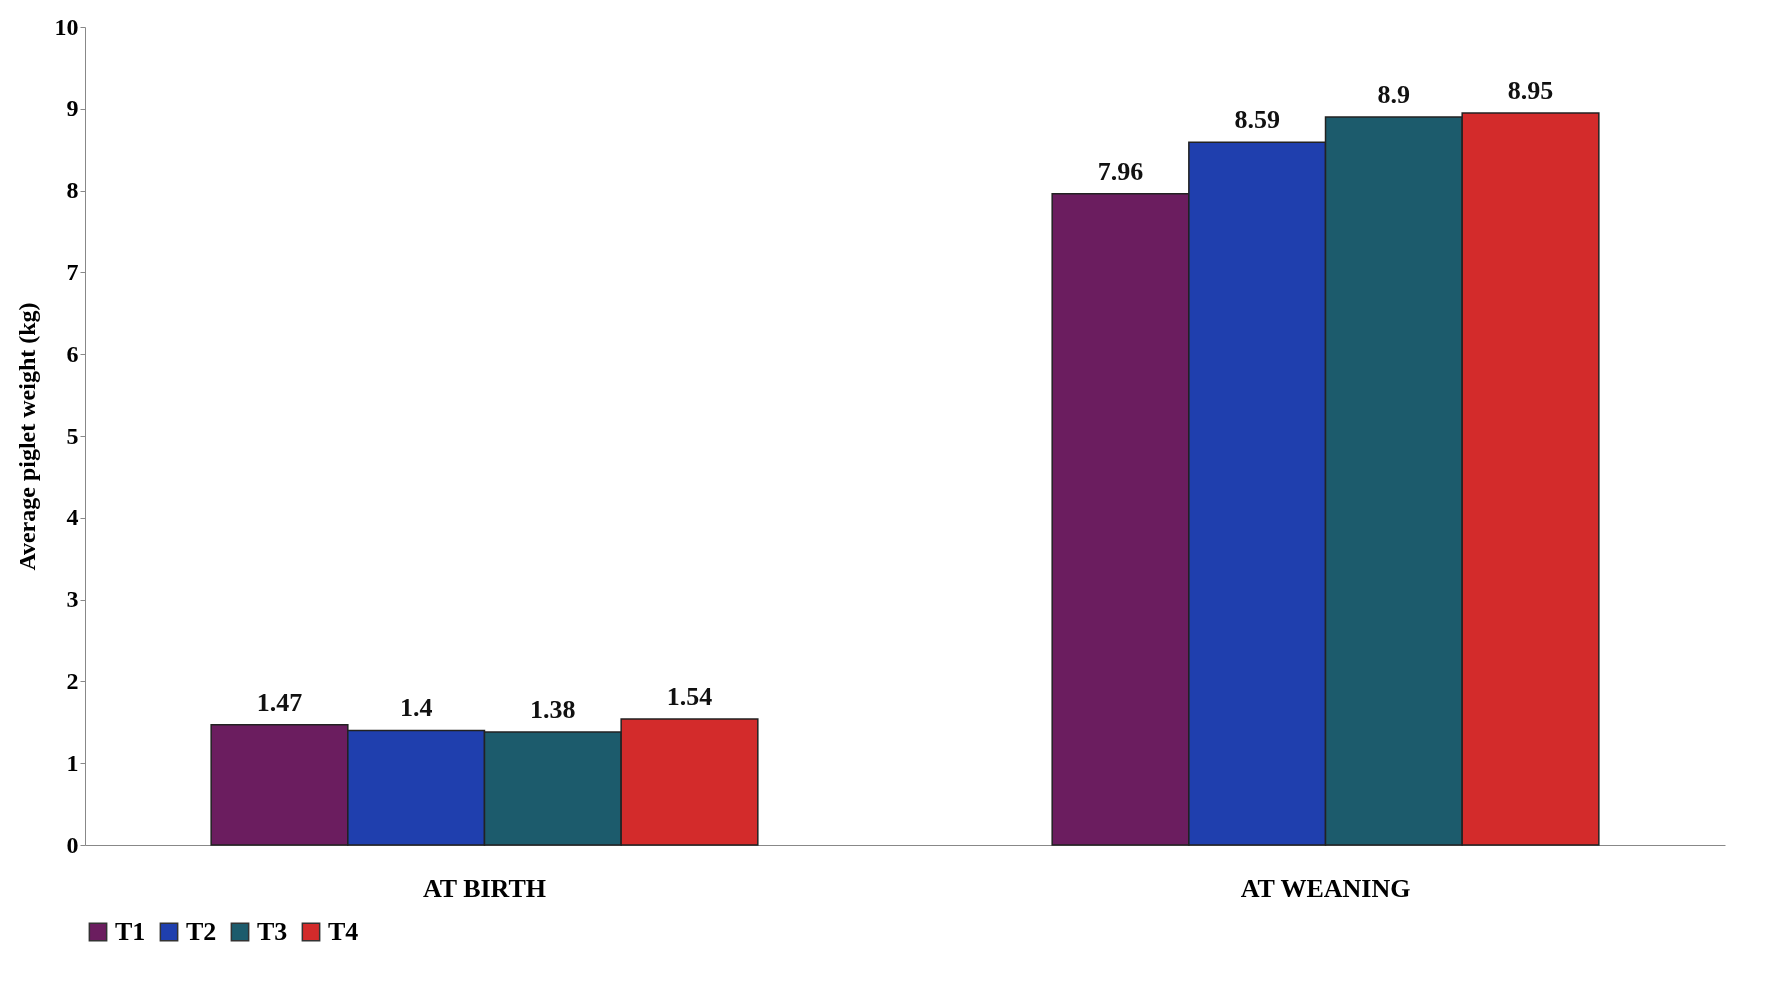 The height and width of the screenshot is (985, 1772). Describe the element at coordinates (72, 599) in the screenshot. I see `y-tick-label: 3` at that location.